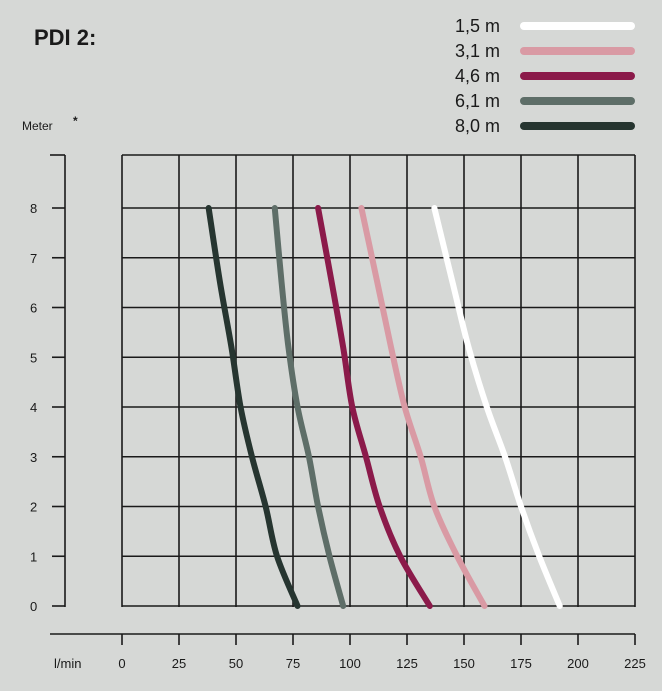 The height and width of the screenshot is (691, 662). What do you see at coordinates (477, 76) in the screenshot?
I see `legend-label: 4,6 m` at bounding box center [477, 76].